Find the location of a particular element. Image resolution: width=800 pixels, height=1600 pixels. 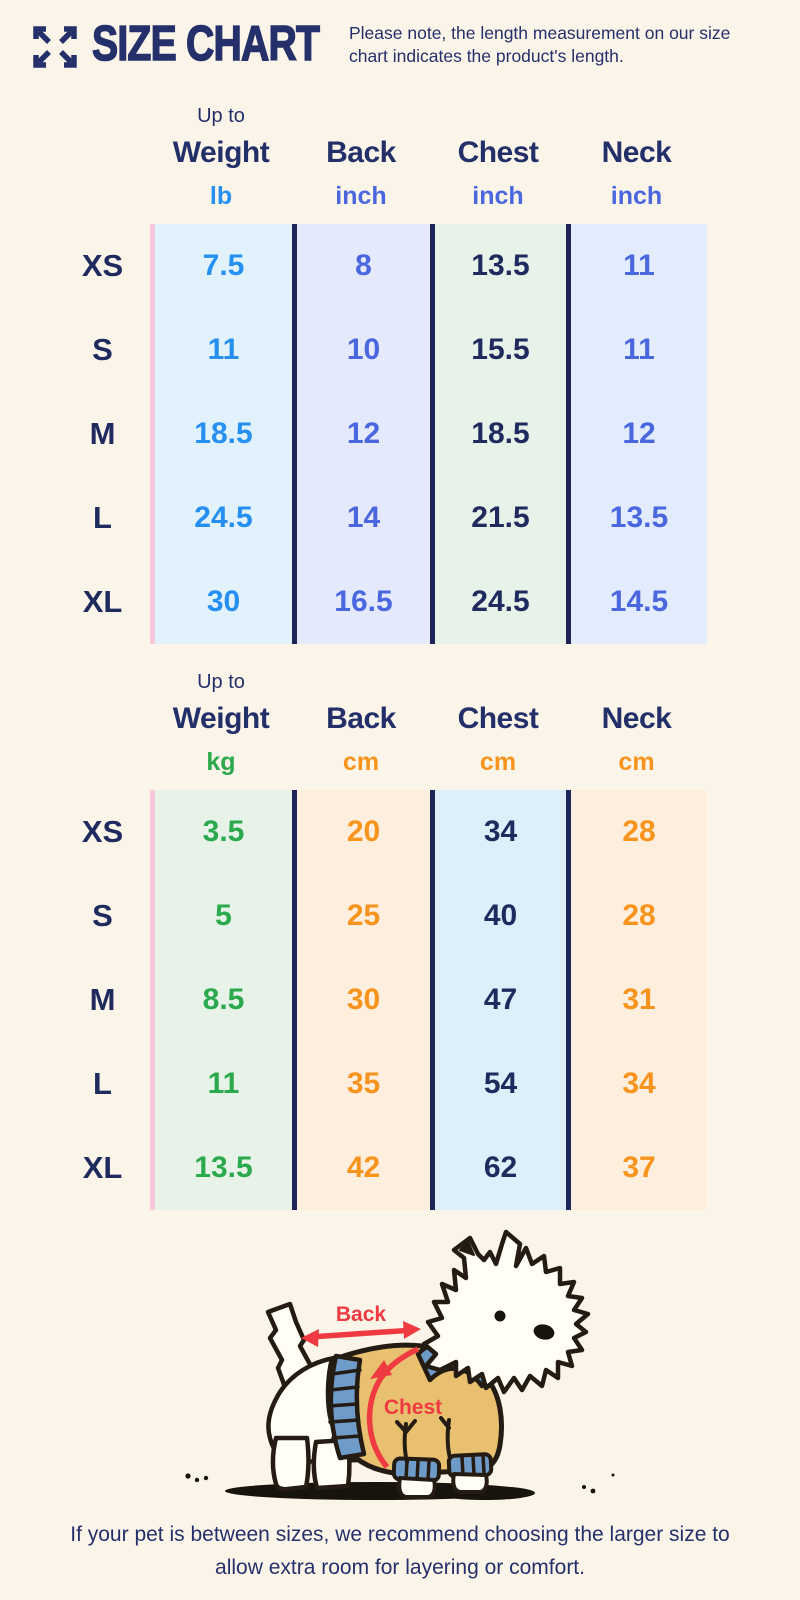

column-weight: 3.5 5 8.5 11 13.5 is located at coordinates (223, 1000).